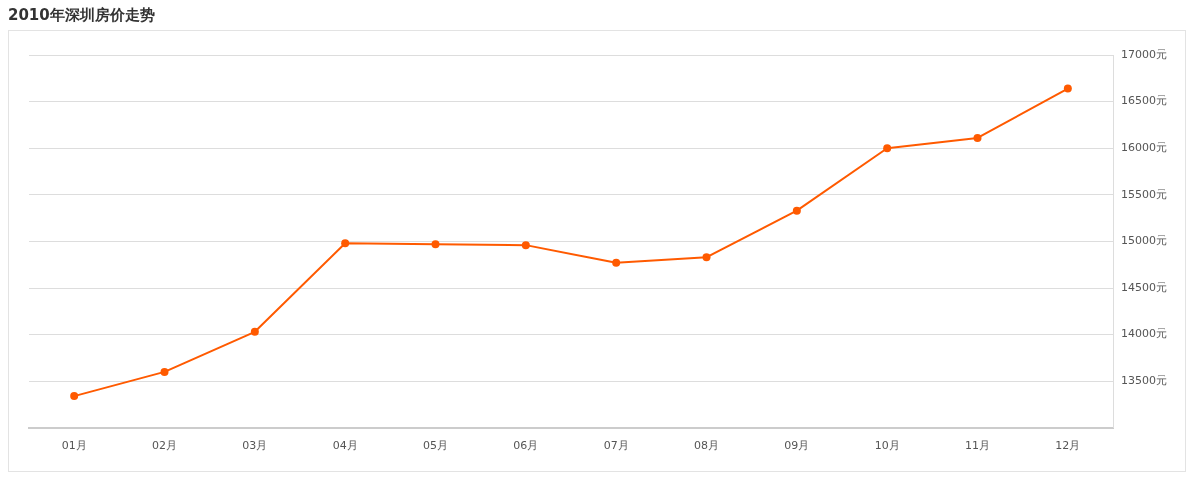 This screenshot has width=1193, height=490. What do you see at coordinates (1144, 381) in the screenshot?
I see `y-tick-label: 13500元` at bounding box center [1144, 381].